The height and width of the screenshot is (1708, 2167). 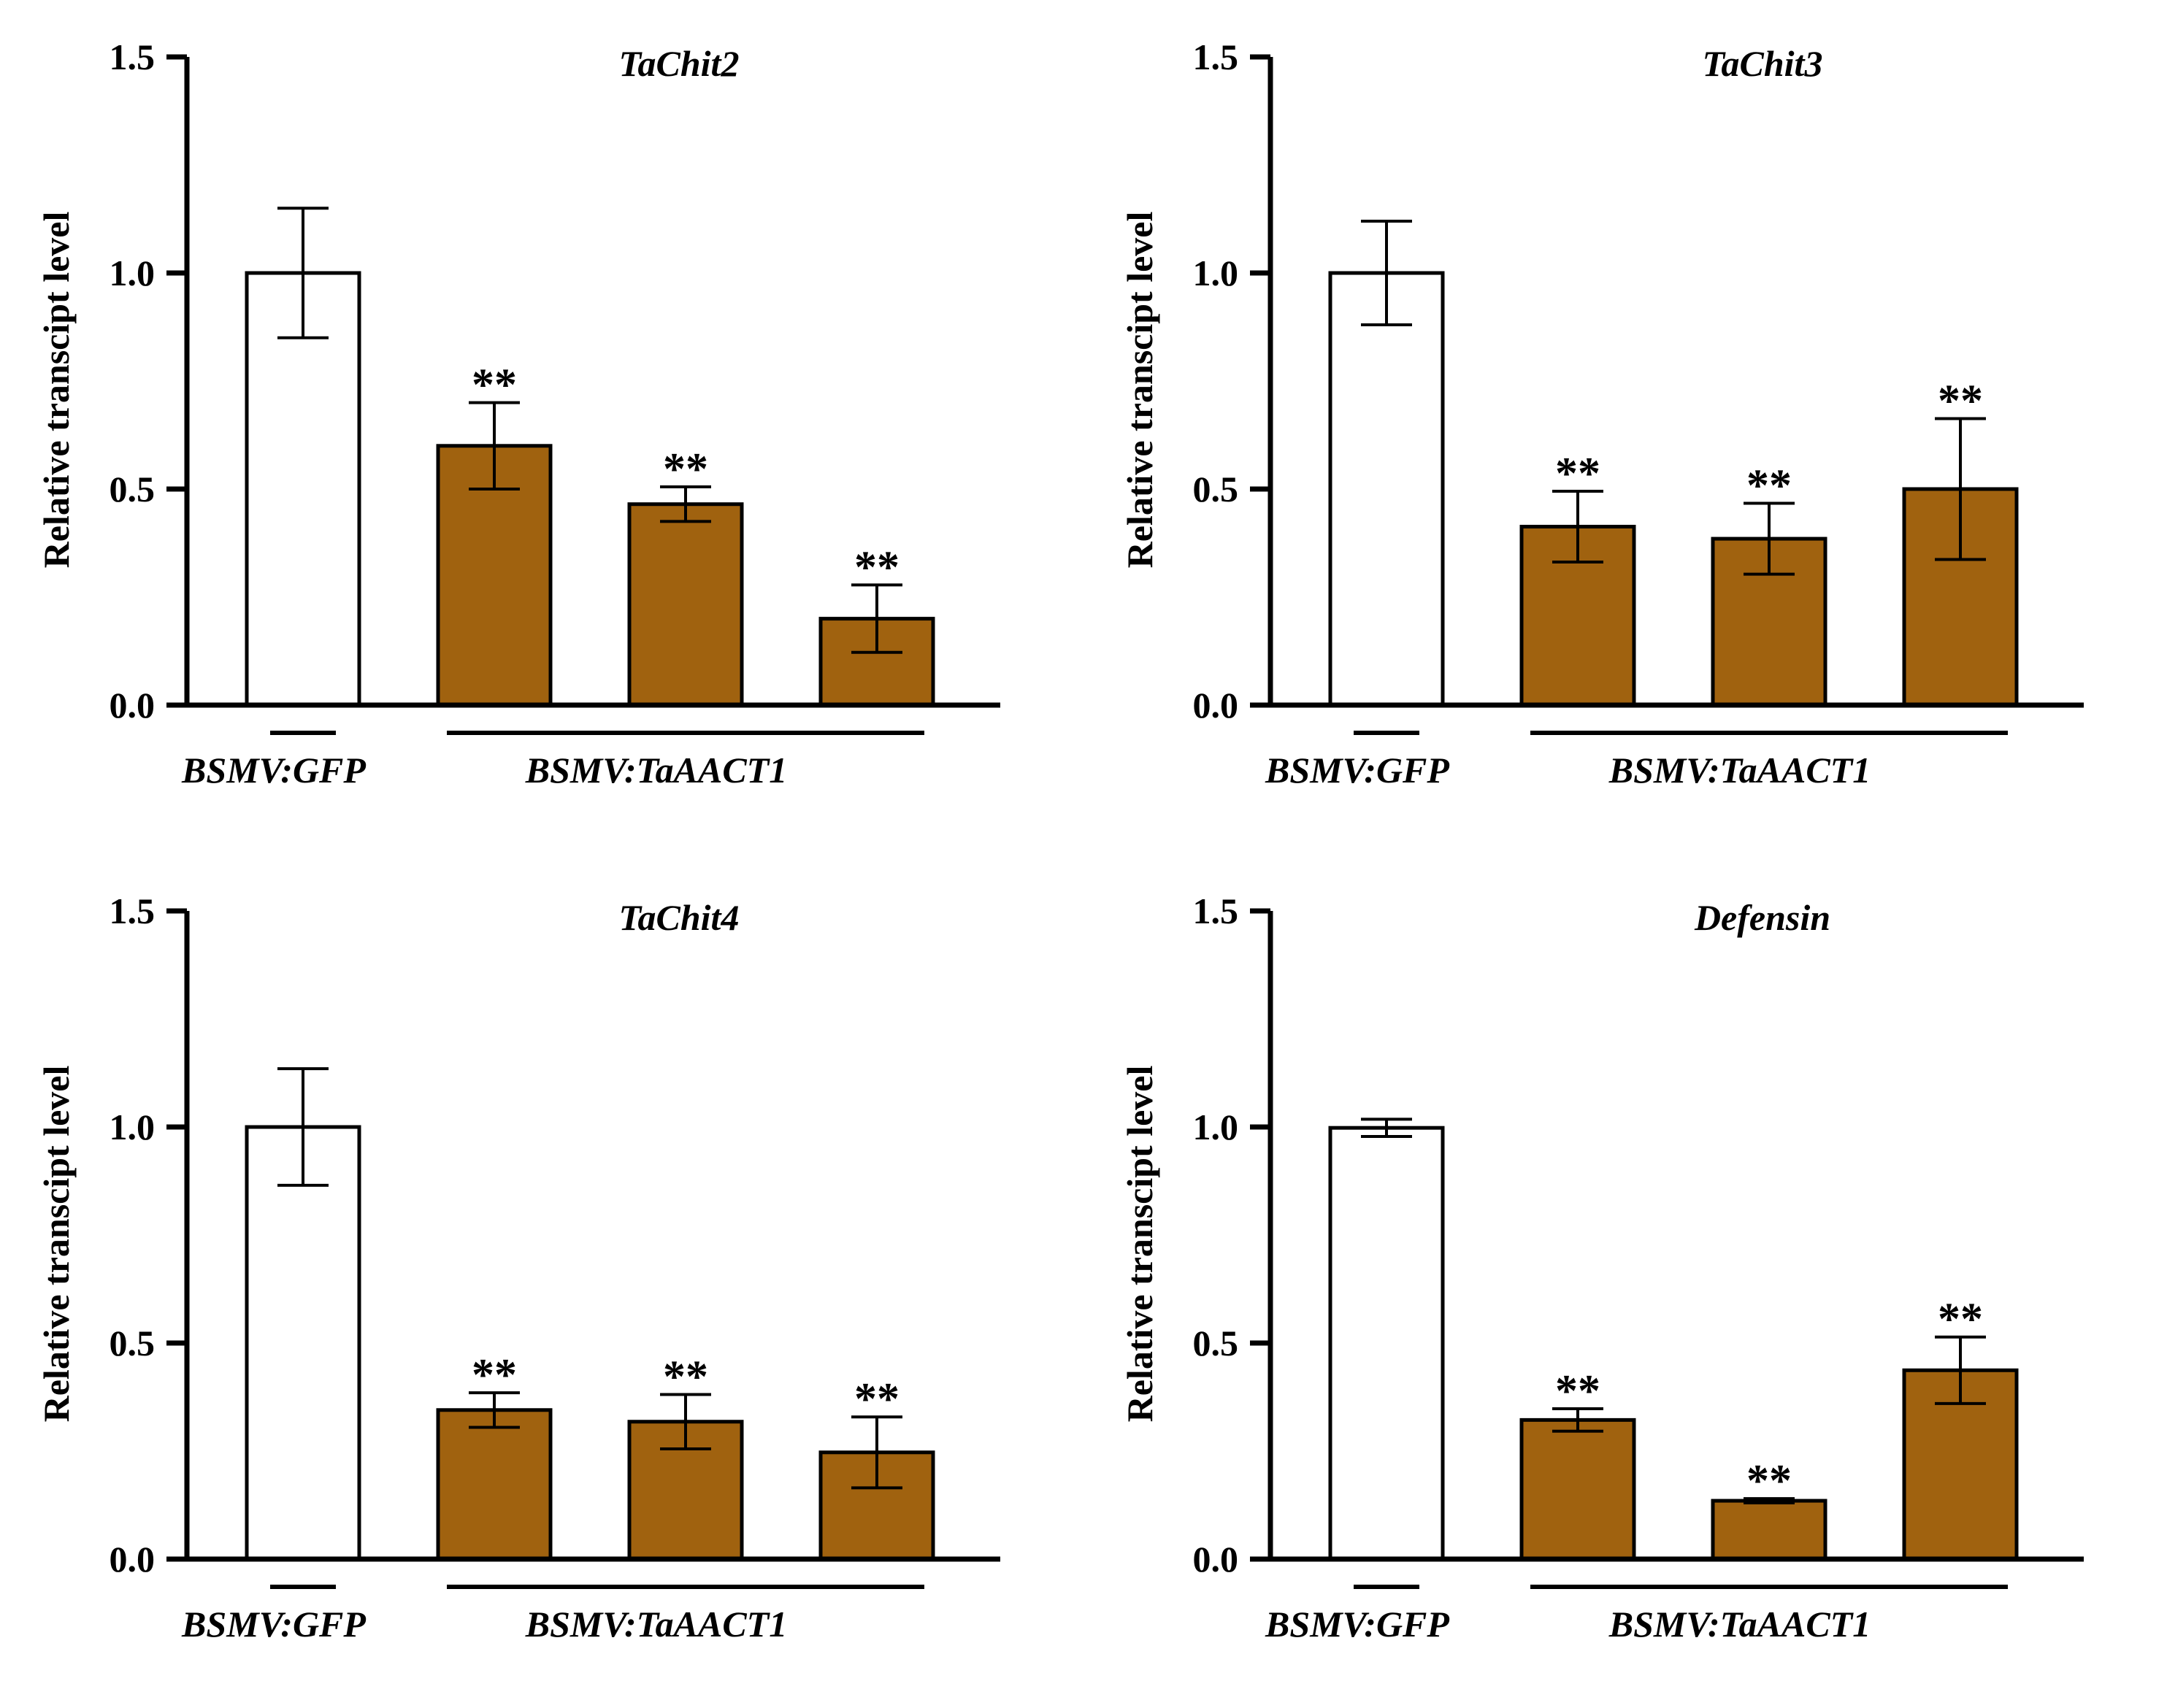 I want to click on chart-title: Defensin, so click(x=1762, y=917).